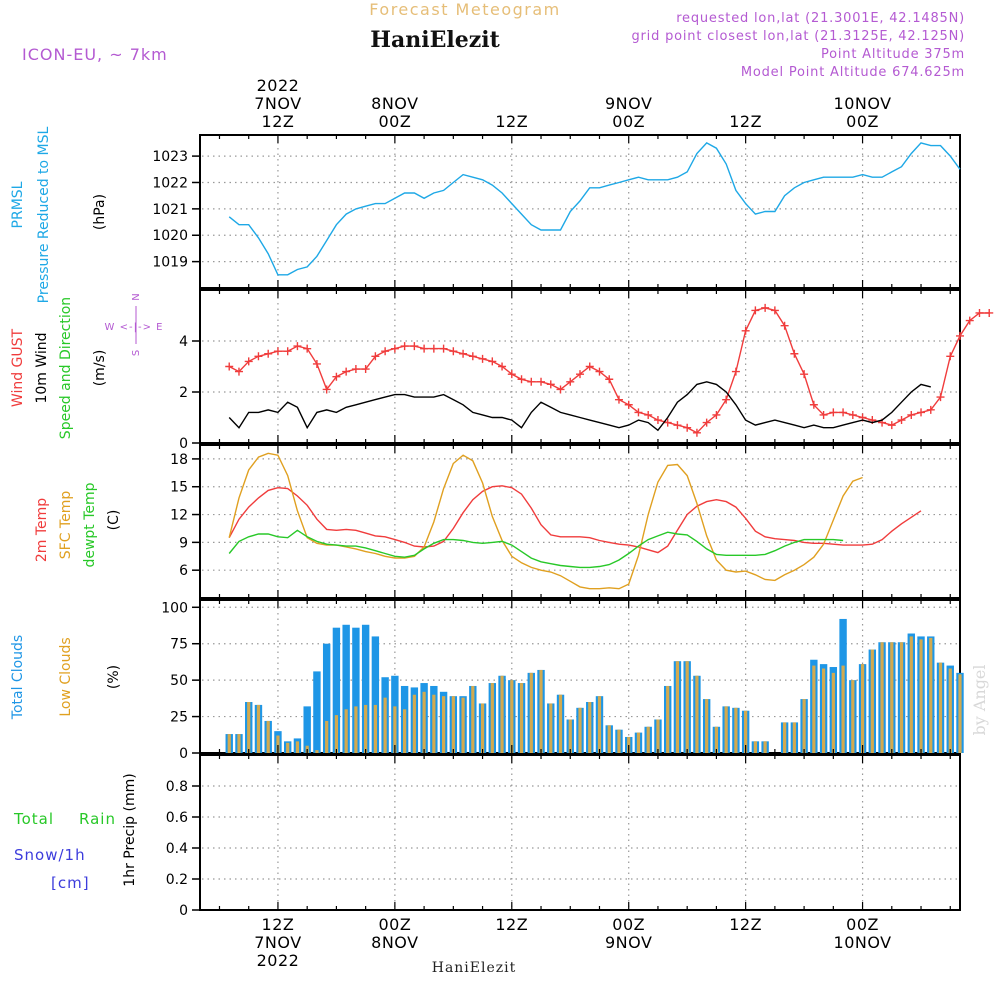  Describe the element at coordinates (609, 370) in the screenshot. I see `series-line-wind-gust` at that location.